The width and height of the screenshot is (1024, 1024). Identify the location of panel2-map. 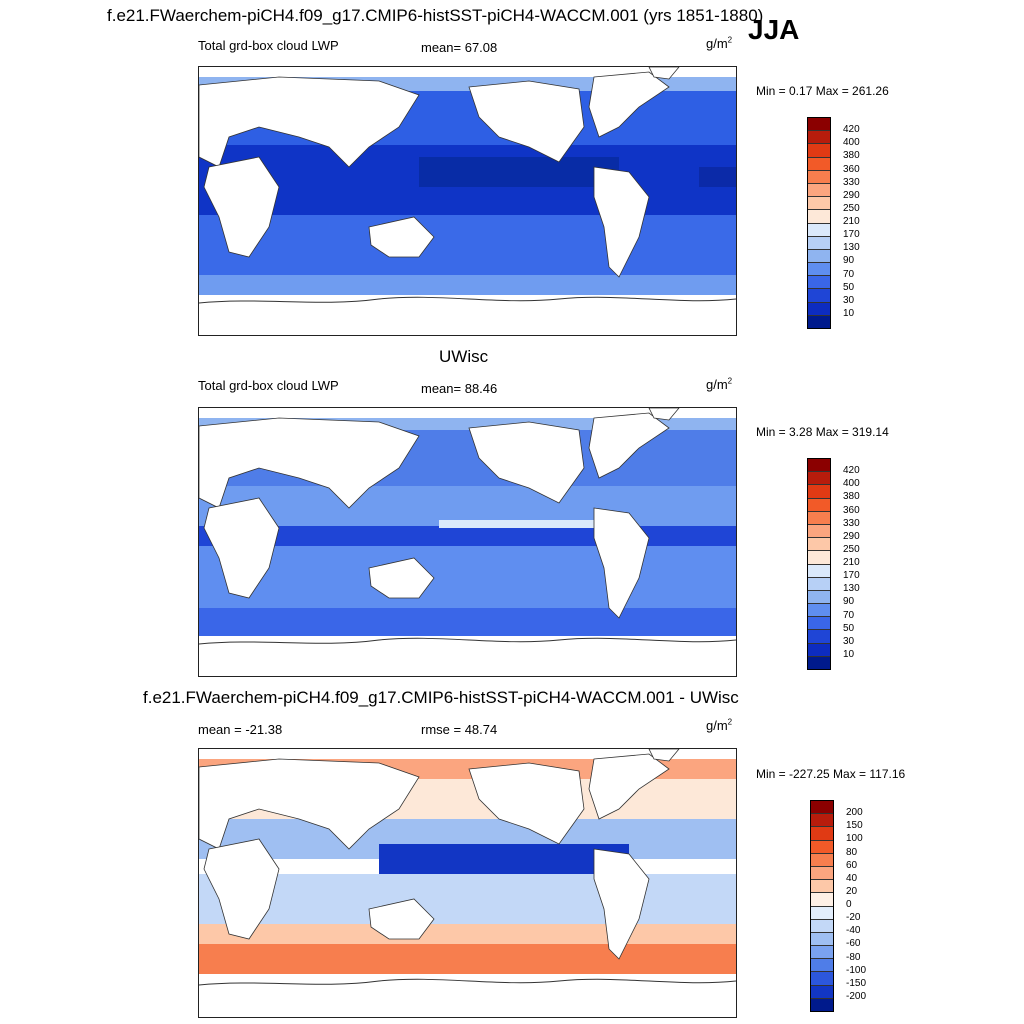
(467, 542).